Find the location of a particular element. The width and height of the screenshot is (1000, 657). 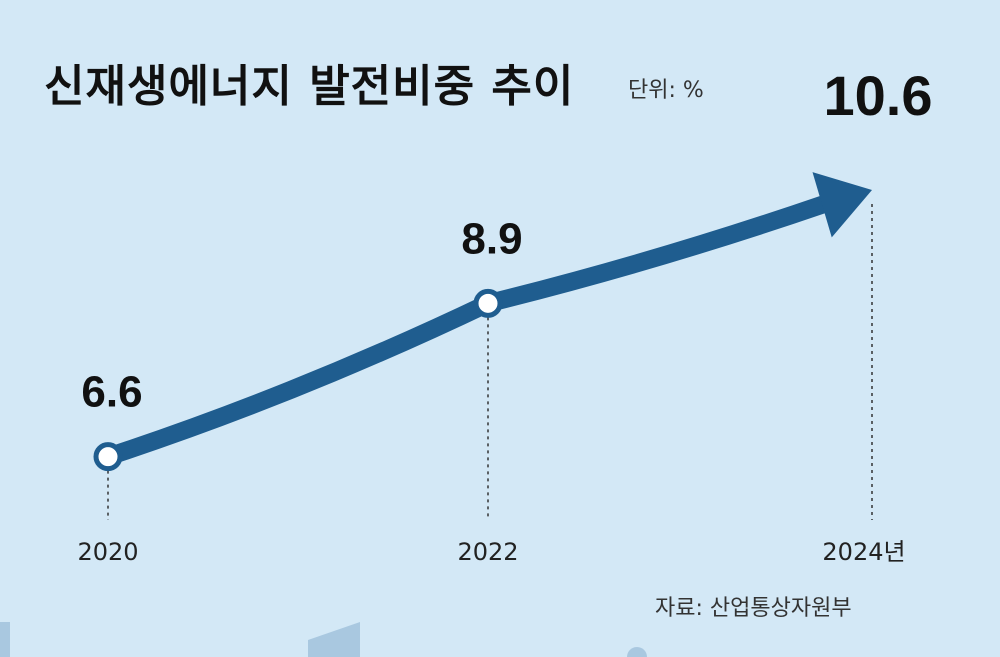

data-point-2020 is located at coordinates (108, 457).